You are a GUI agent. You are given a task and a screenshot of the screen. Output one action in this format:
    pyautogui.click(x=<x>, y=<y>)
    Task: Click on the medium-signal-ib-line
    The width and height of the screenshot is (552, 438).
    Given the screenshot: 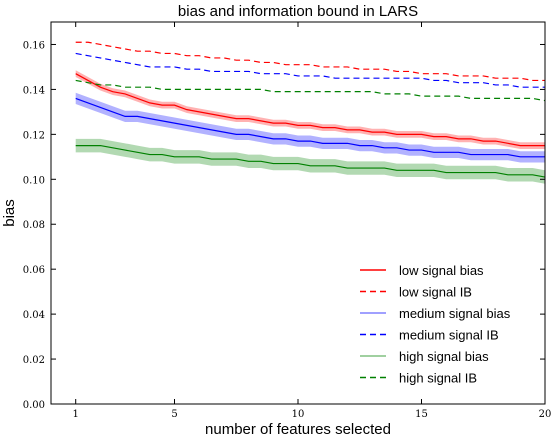 What is the action you would take?
    pyautogui.click(x=310, y=70)
    